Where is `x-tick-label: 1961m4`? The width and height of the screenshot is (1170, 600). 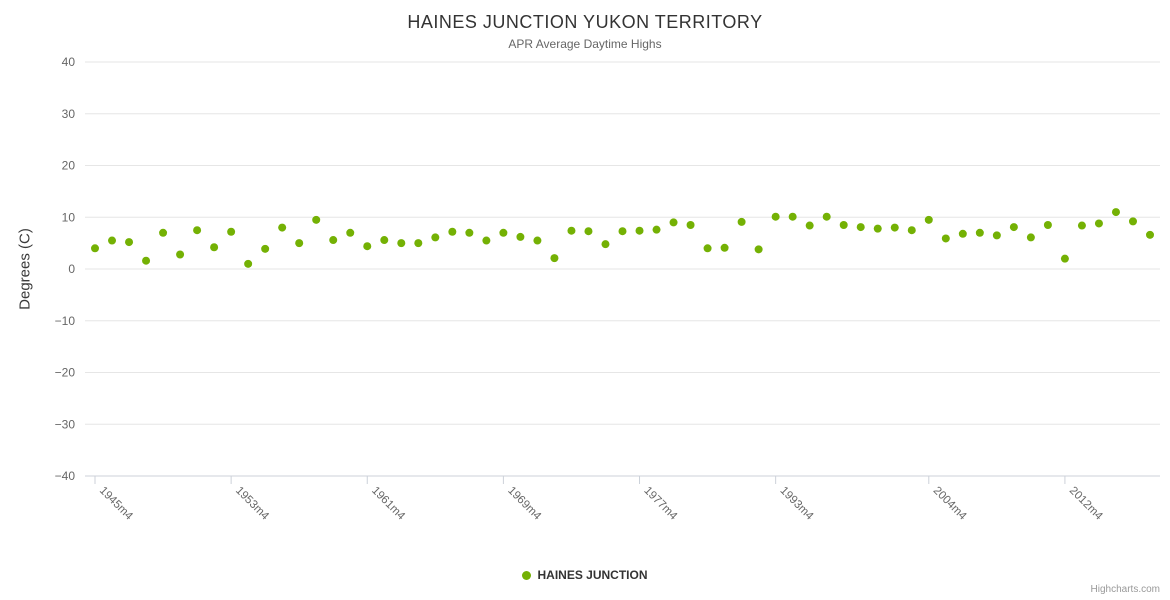 x-tick-label: 1961m4 is located at coordinates (388, 504).